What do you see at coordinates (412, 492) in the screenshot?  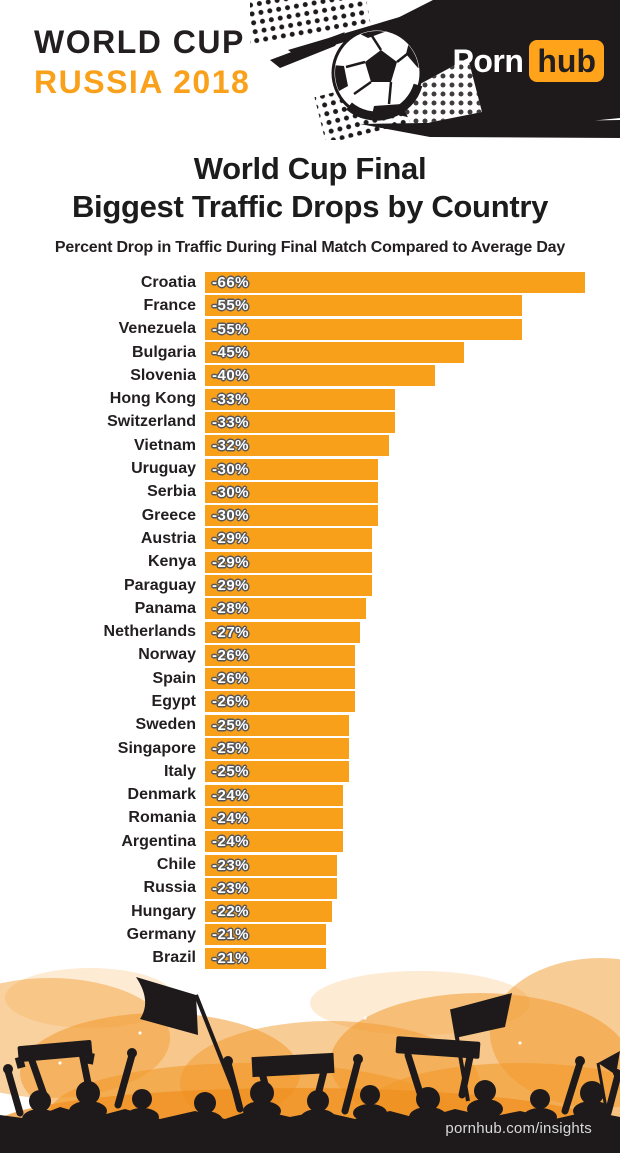 I see `bar-track: -30%` at bounding box center [412, 492].